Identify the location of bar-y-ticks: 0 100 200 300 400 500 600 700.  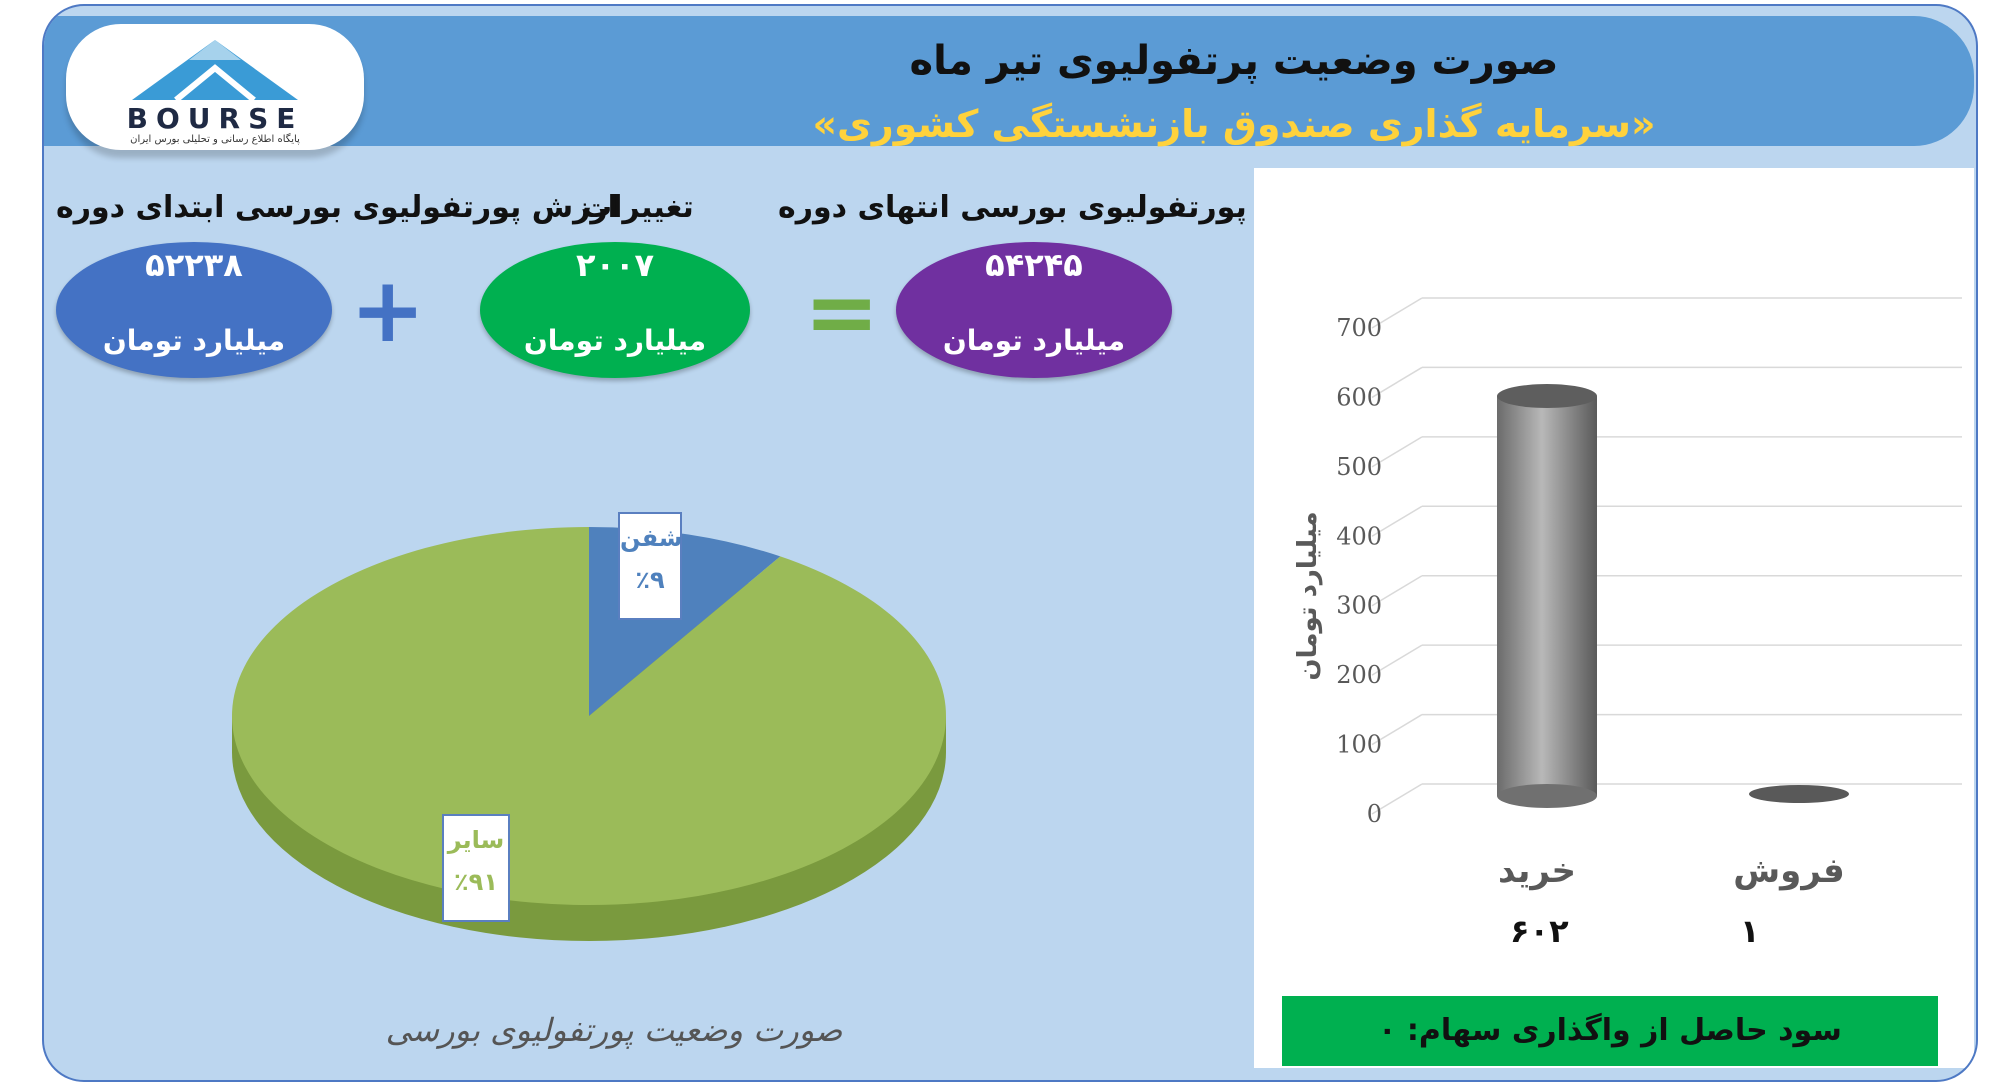
(1359, 571).